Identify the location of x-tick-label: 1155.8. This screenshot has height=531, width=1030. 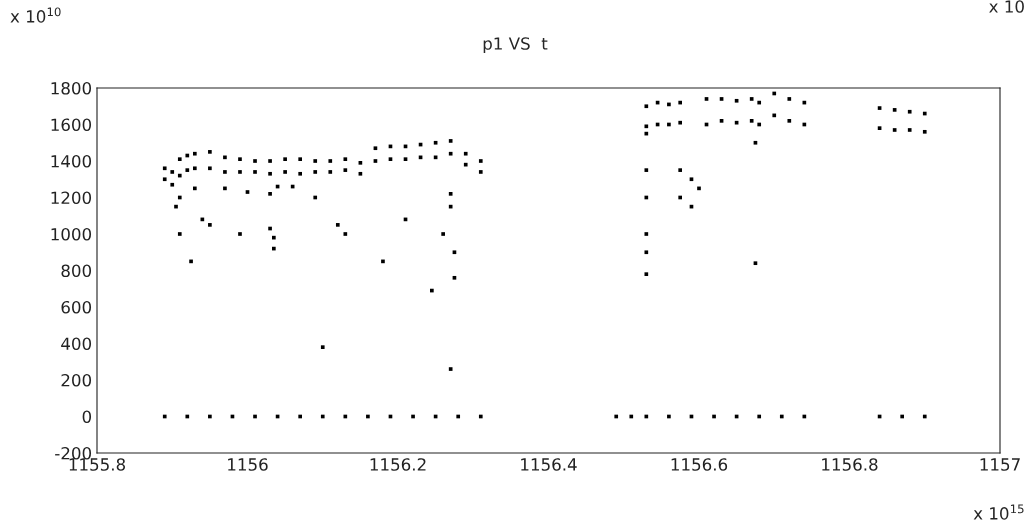
(97, 464).